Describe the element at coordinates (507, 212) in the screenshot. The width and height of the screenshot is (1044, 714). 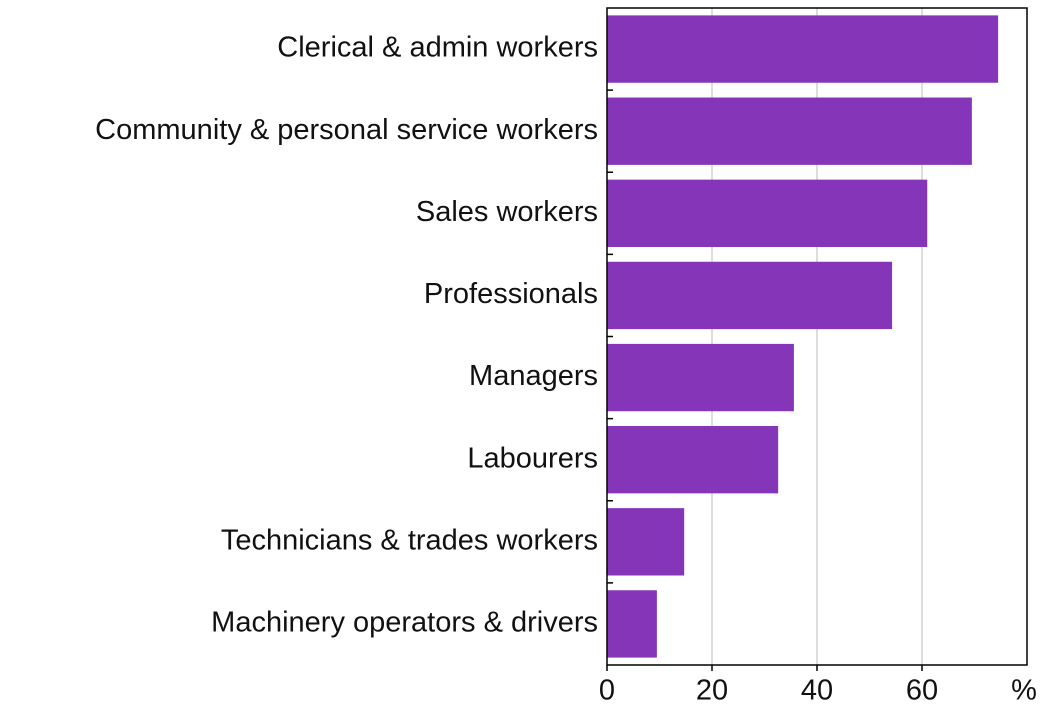
I see `y-tick-label: Sales workers` at that location.